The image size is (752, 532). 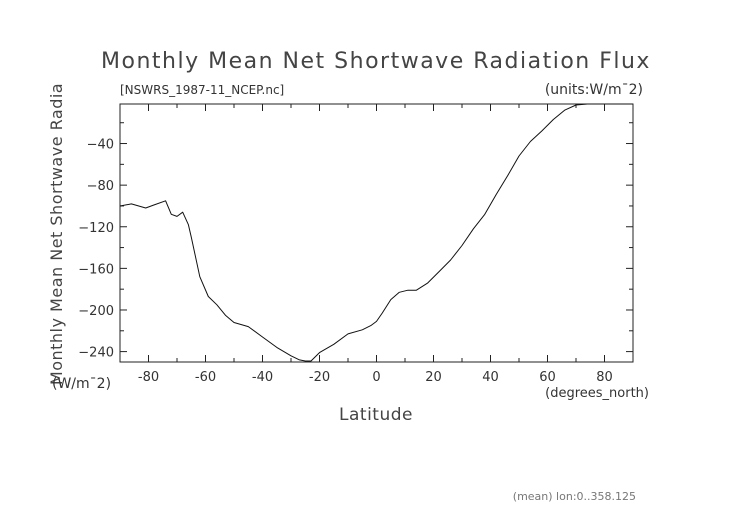 What do you see at coordinates (96, 311) in the screenshot?
I see `y-tick-label: −200` at bounding box center [96, 311].